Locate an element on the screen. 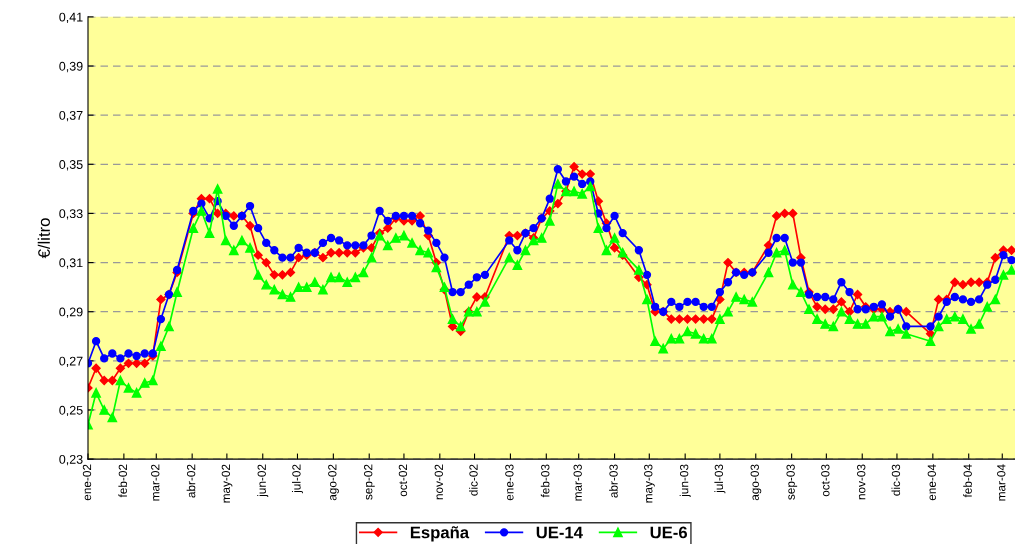 This screenshot has height=544, width=1015. y-tick-label: 0,37 is located at coordinates (71, 116).